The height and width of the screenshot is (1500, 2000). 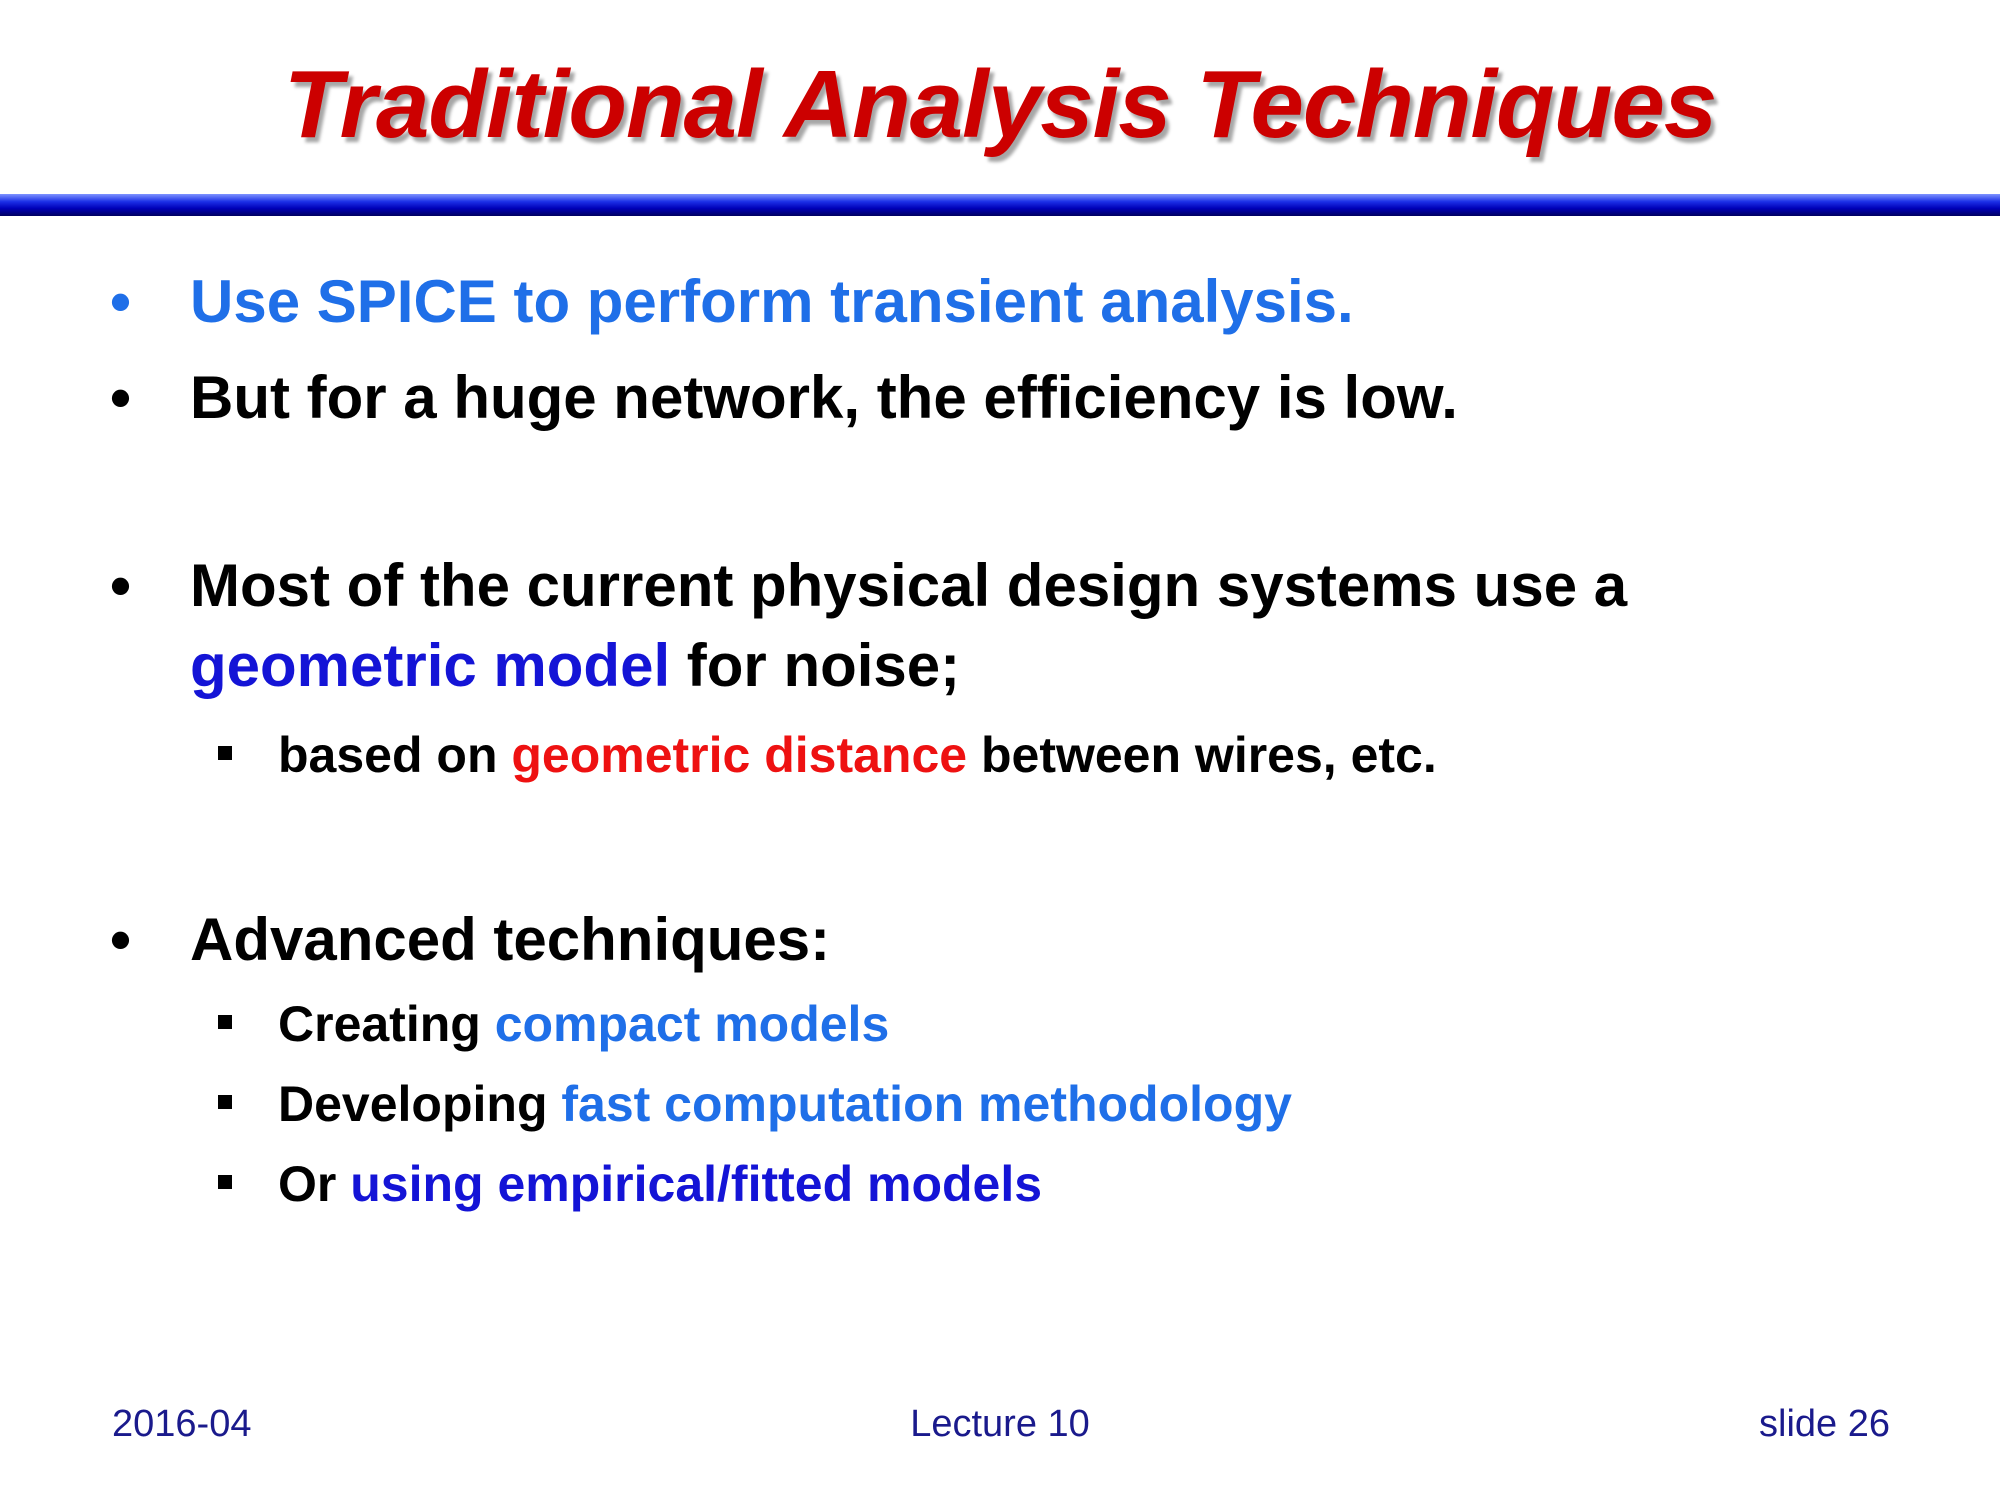 I want to click on sub-bullet-text: Creating compact models, so click(x=1078, y=1024).